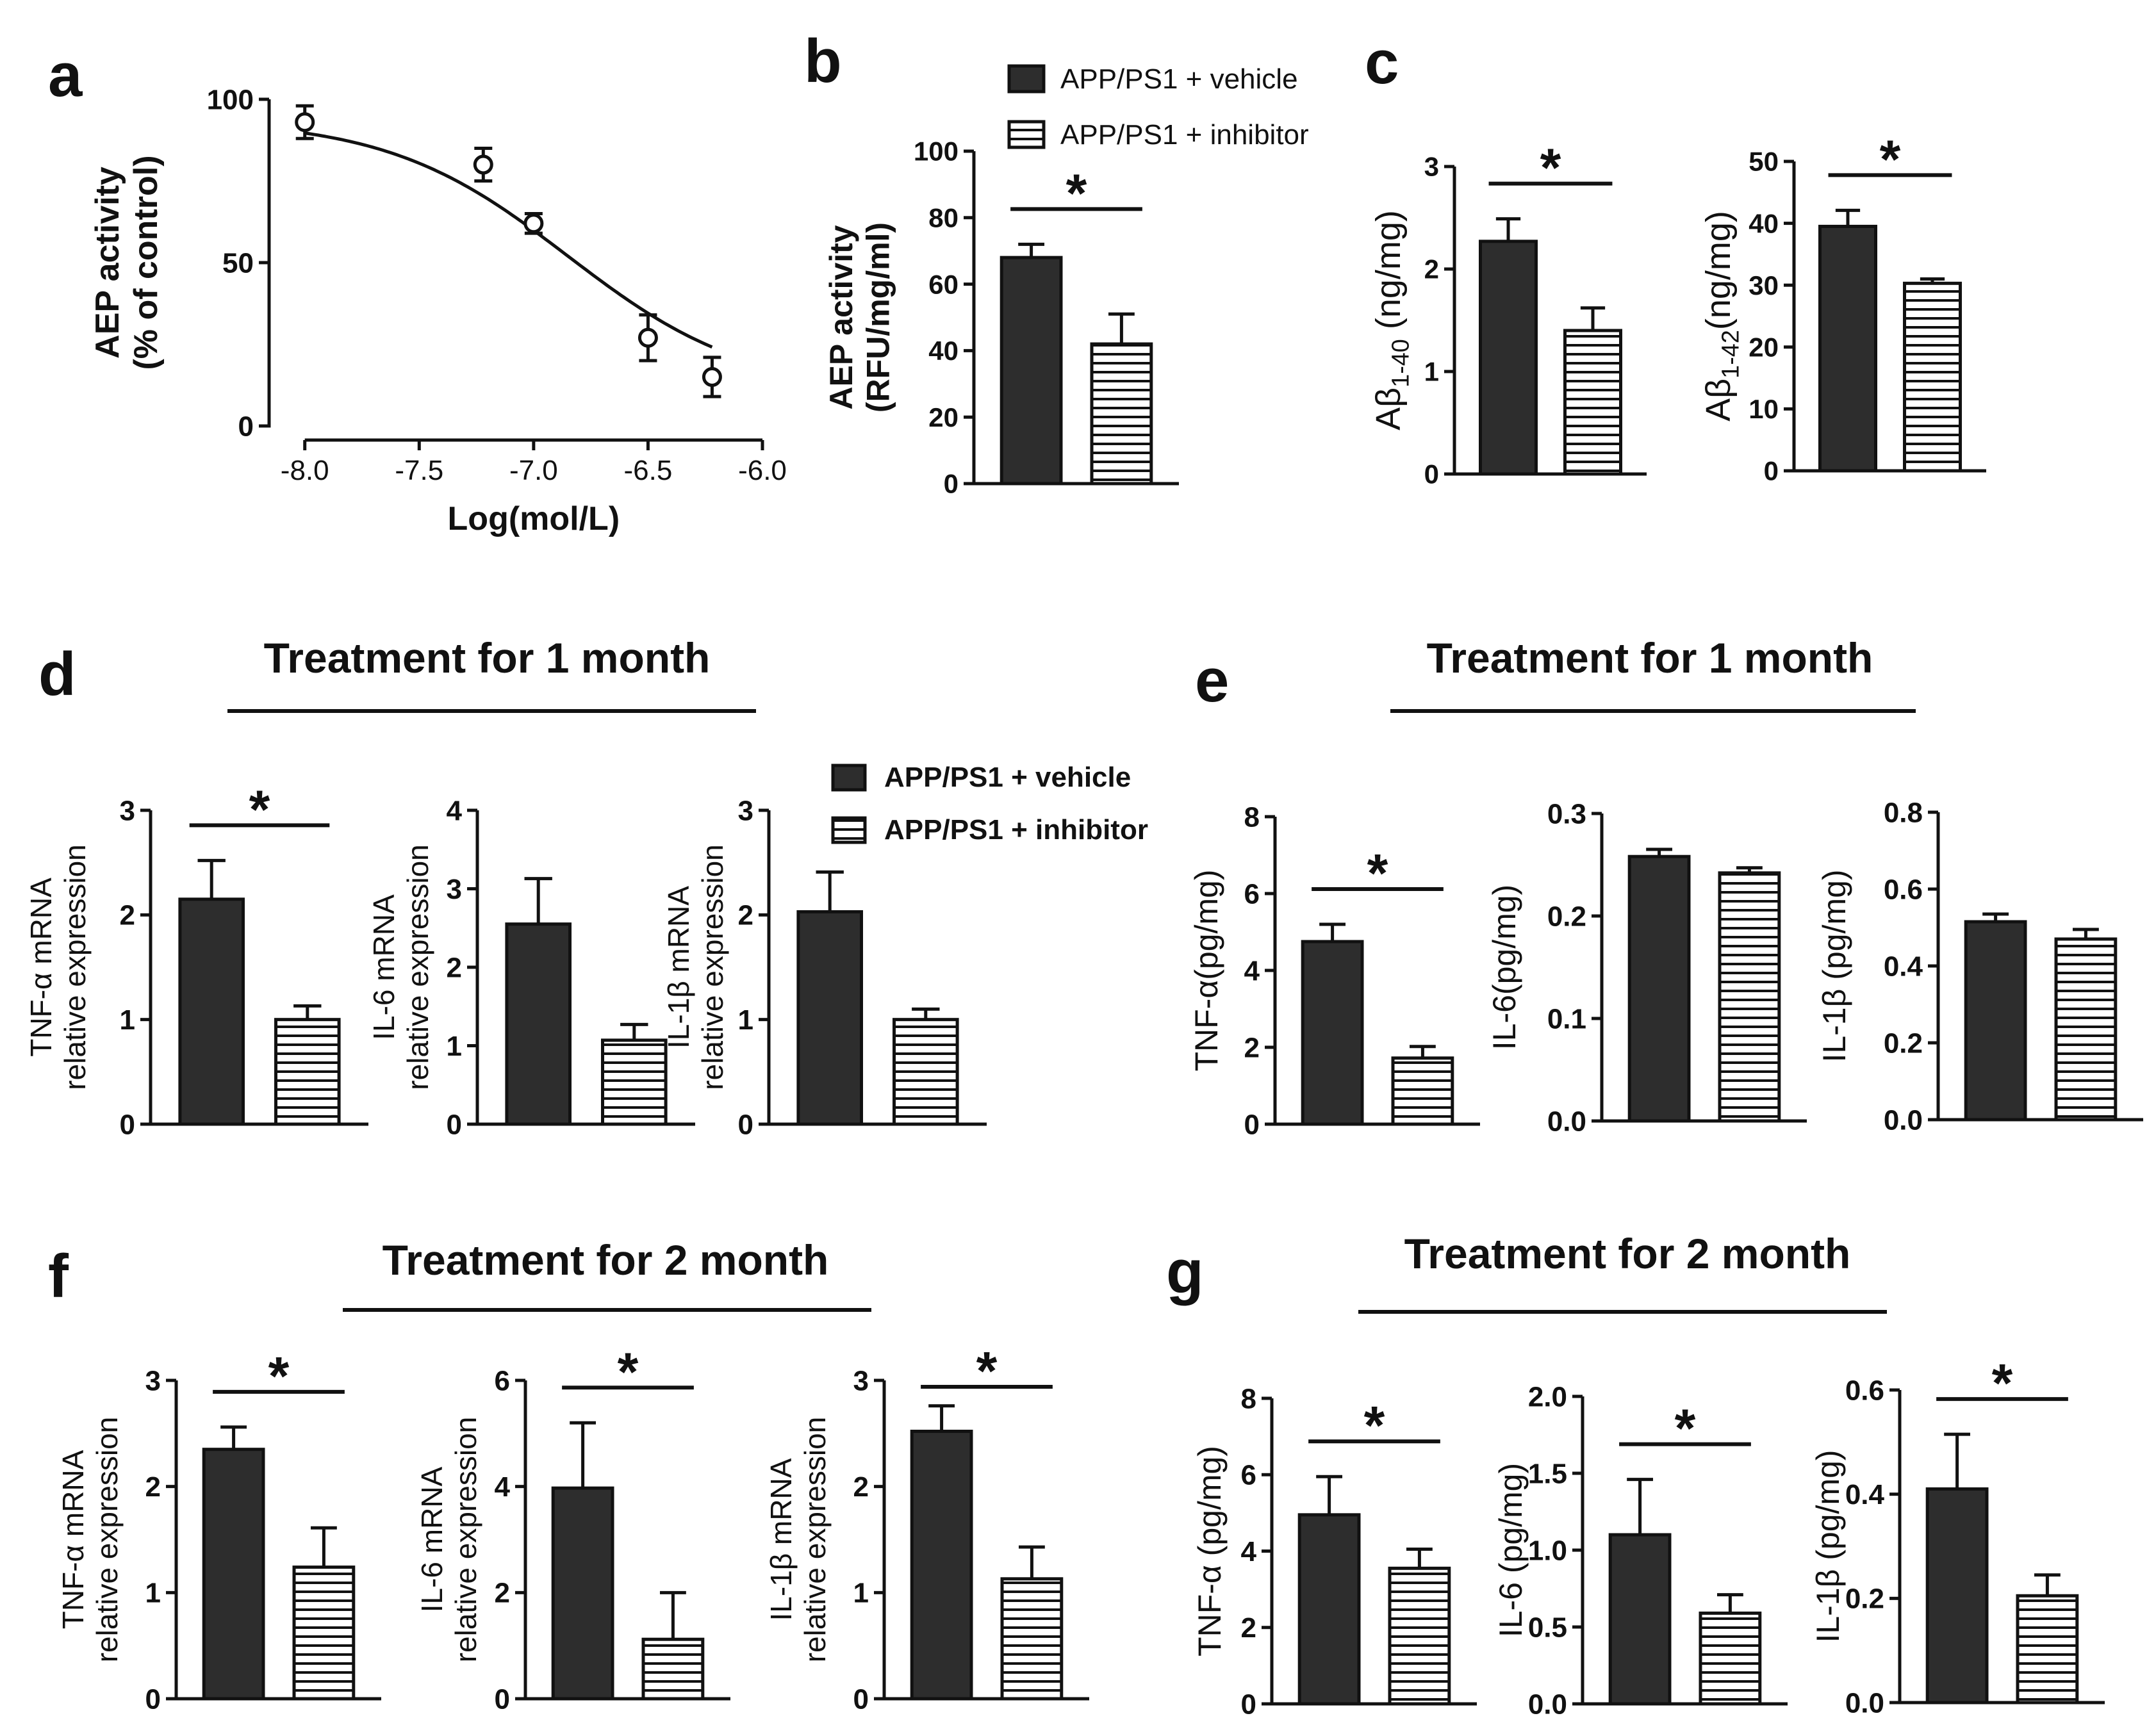 Image resolution: width=2156 pixels, height=1725 pixels. I want to click on d2-y-tick-label: 0, so click(455, 1124).